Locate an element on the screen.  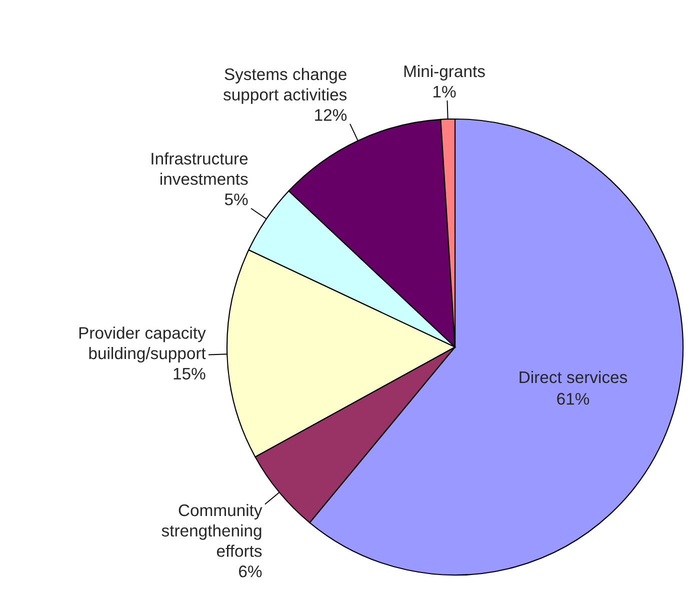
slice-label: Provider capacity building/support is located at coordinates (142, 344).